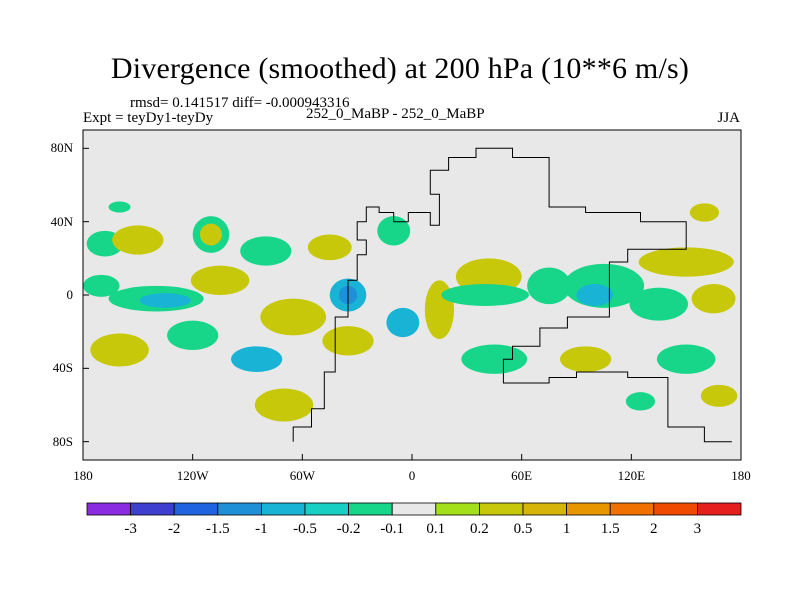  I want to click on colorbar-label: 2, so click(654, 529).